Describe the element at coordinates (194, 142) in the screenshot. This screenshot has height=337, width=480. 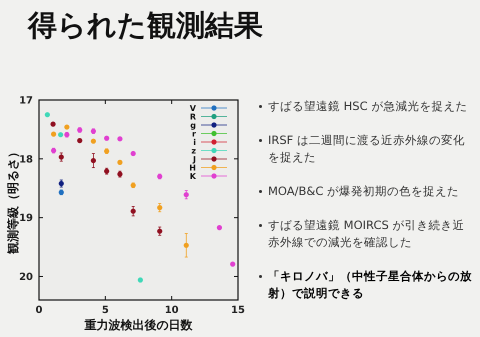
I see `legend-label: i` at that location.